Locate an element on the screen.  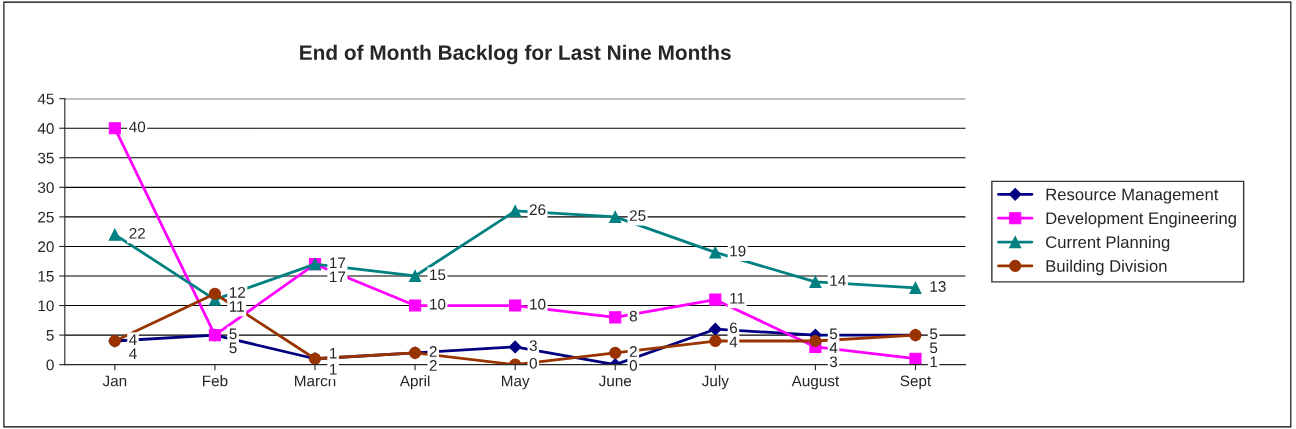
y-tick-label: 15 is located at coordinates (46, 276).